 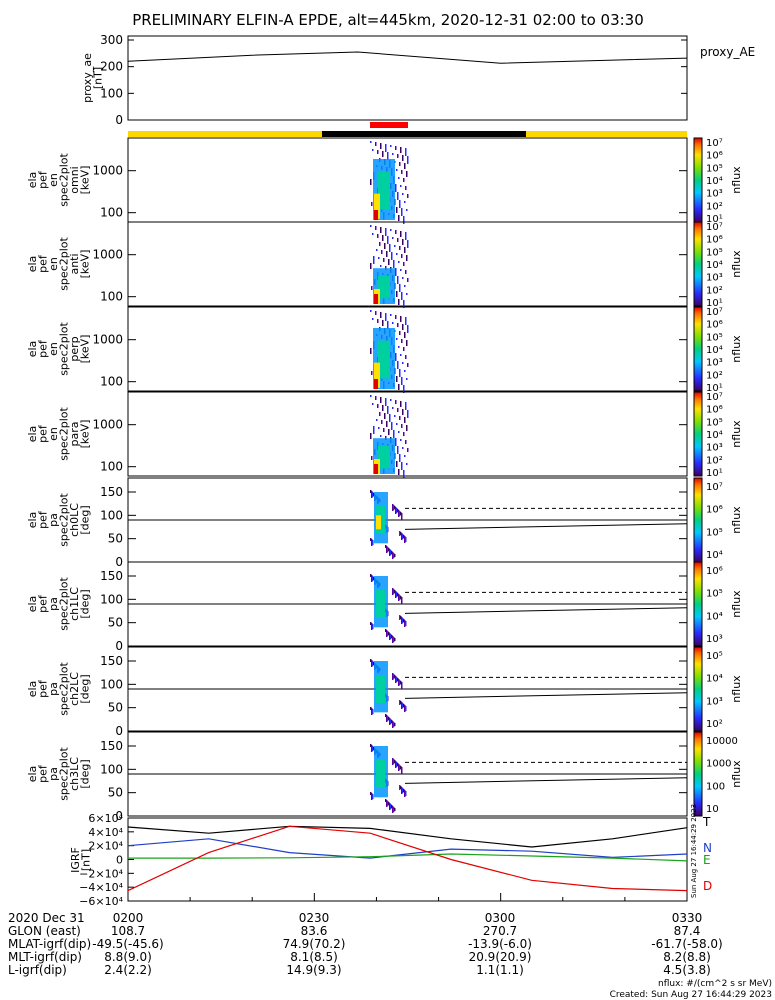 What do you see at coordinates (74, 520) in the screenshot?
I see `ylabel-line: ch0LC` at bounding box center [74, 520].